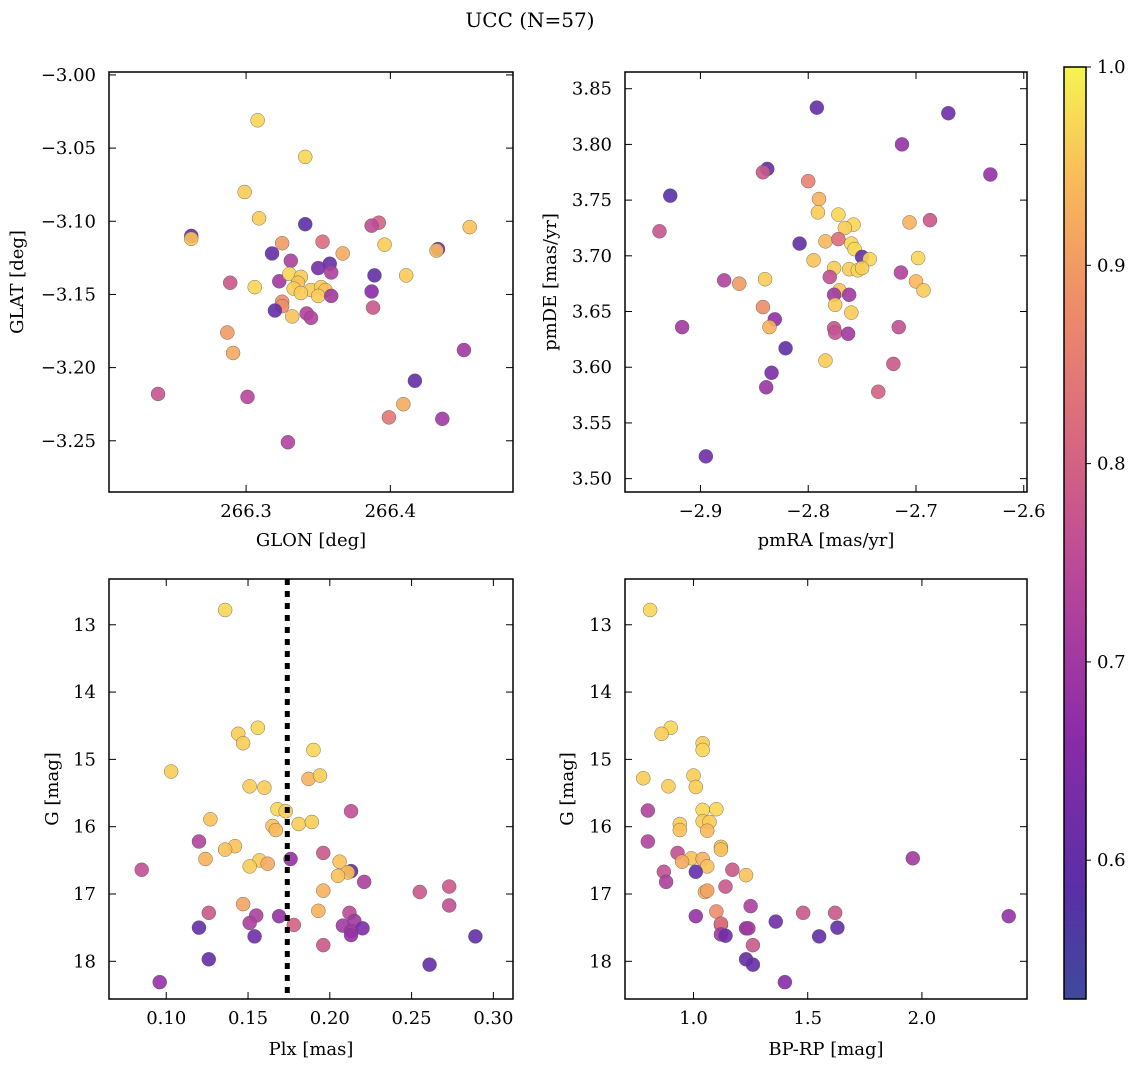  Describe the element at coordinates (68, 221) in the screenshot. I see `y-tick-label: −3.10` at that location.